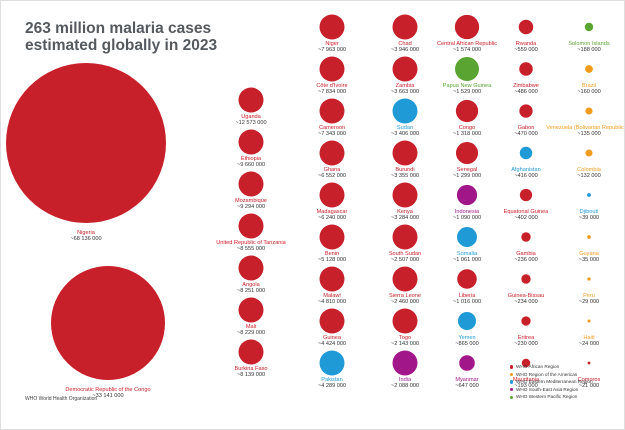 This screenshot has width=625, height=430. I want to click on country-label-rwanda: Rwanda ~559 000, so click(526, 47).